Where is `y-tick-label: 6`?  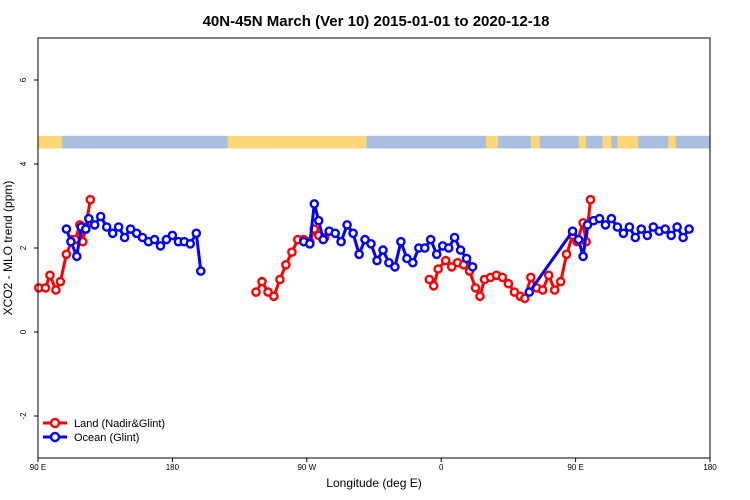 y-tick-label: 6 is located at coordinates (23, 79).